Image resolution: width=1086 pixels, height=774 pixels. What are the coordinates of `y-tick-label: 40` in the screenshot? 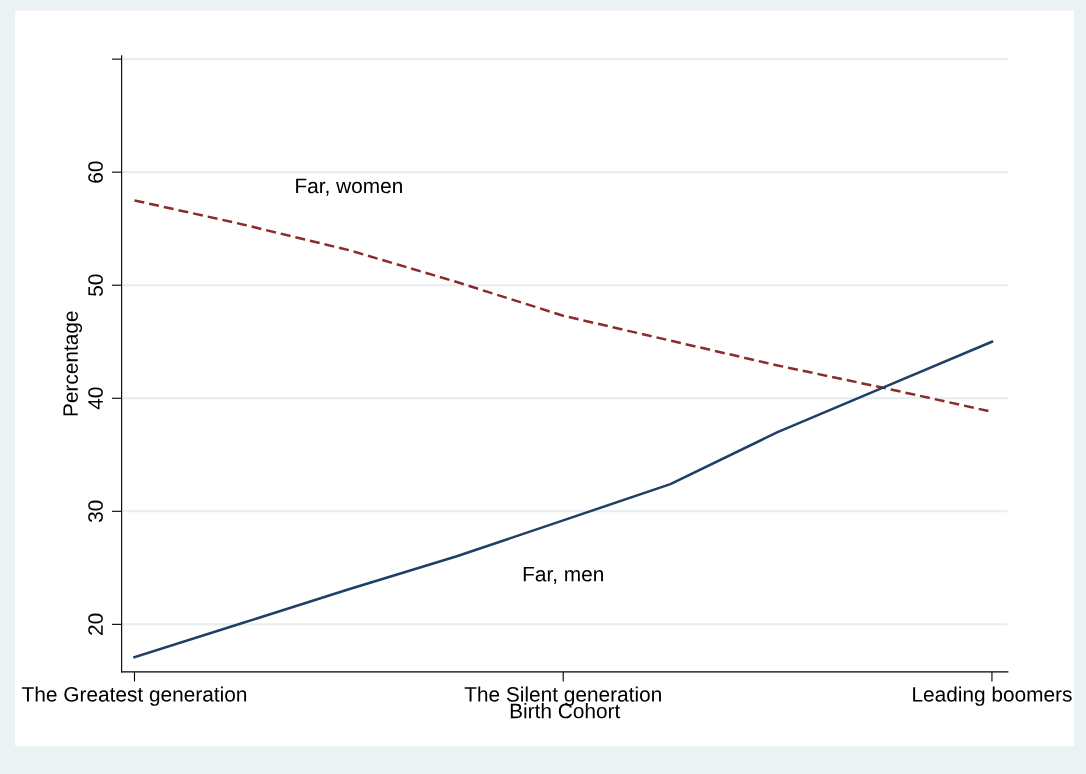 It's located at (95, 398).